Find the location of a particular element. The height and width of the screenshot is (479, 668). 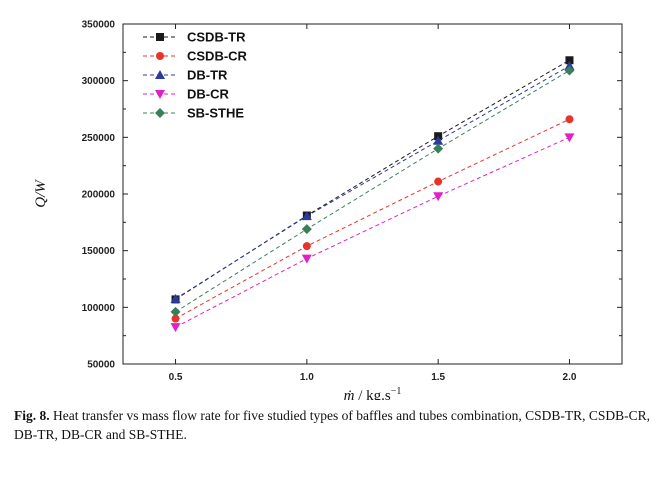

legend-label-db-tr: DB-TR is located at coordinates (207, 75).